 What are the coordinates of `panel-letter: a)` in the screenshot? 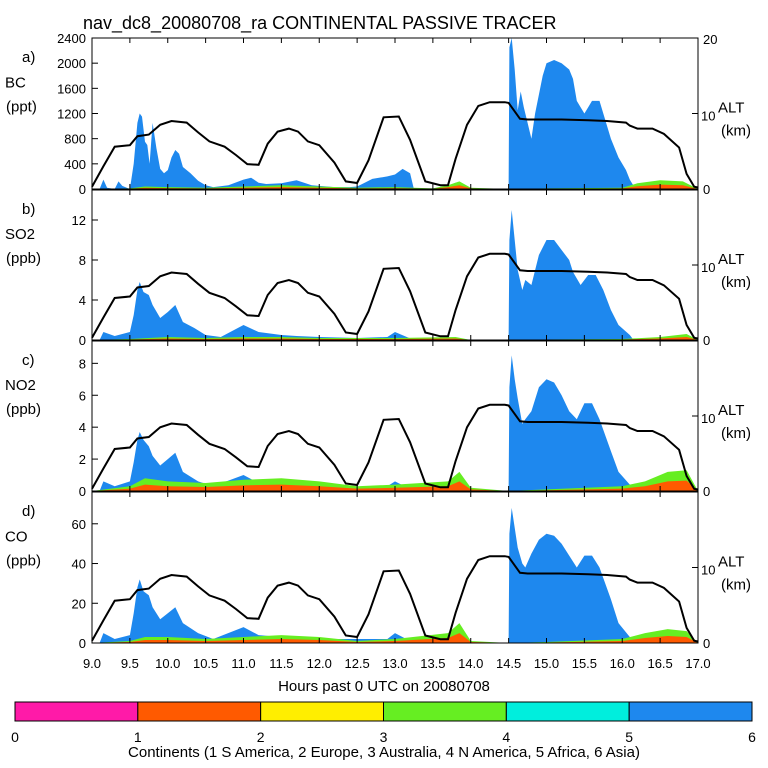 It's located at (28, 57).